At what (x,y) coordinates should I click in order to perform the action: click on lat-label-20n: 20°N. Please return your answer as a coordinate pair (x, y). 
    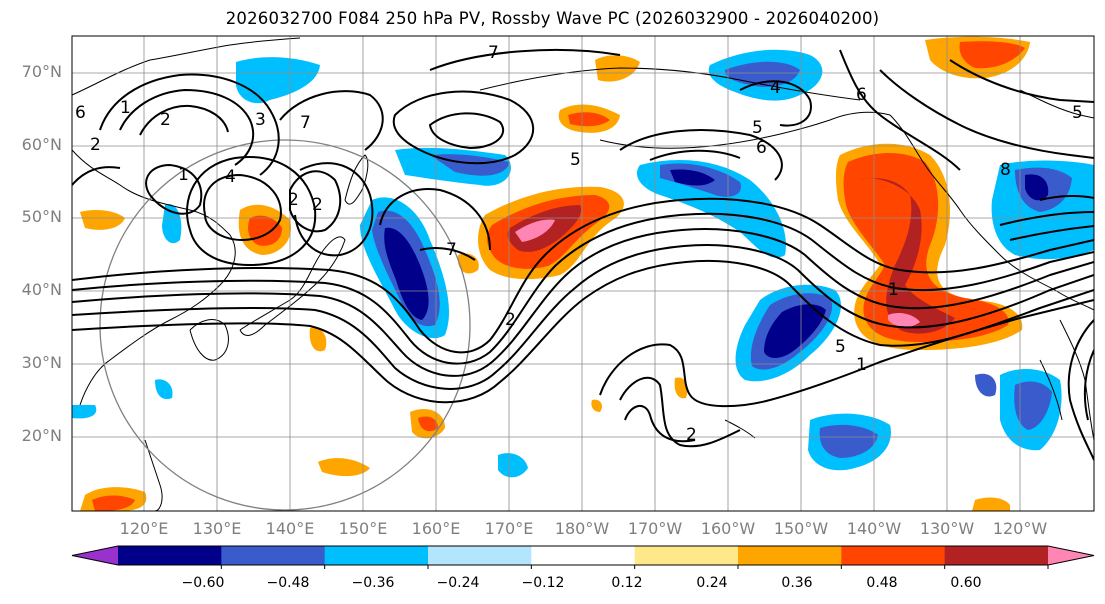
    Looking at the image, I should click on (41, 435).